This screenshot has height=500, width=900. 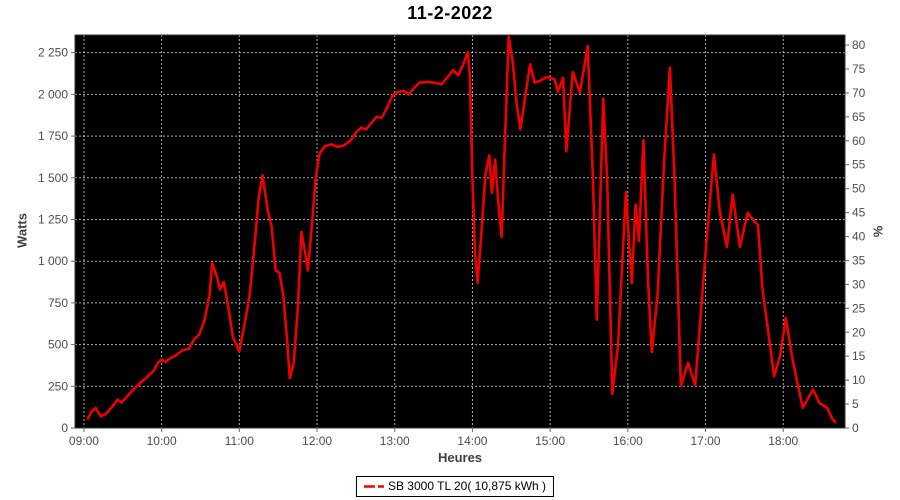 I want to click on x-tick-label: 09:00, so click(x=84, y=441).